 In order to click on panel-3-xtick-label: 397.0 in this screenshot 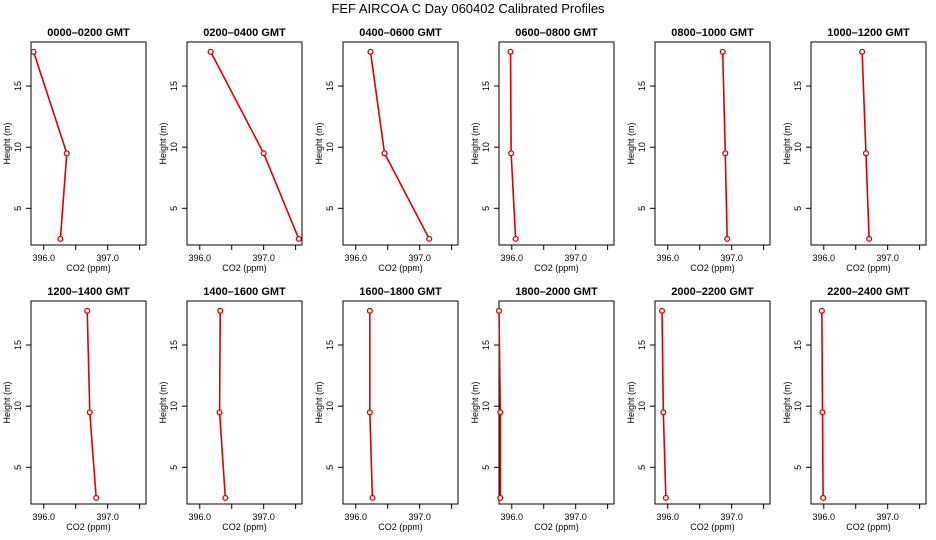, I will do `click(419, 258)`.